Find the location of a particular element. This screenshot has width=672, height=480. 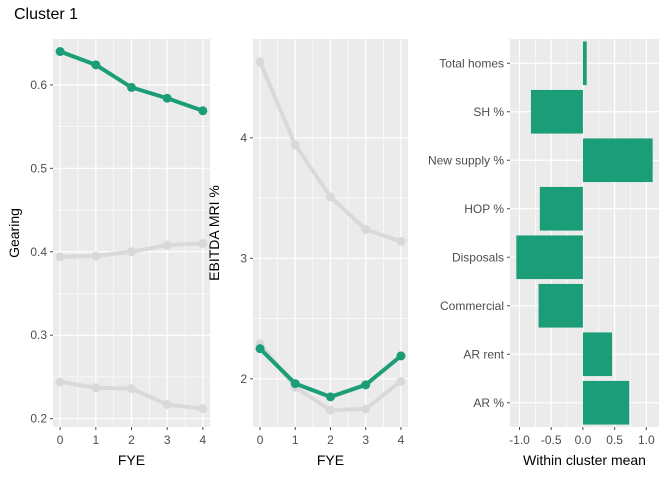

category-label: Disposals is located at coordinates (478, 257).